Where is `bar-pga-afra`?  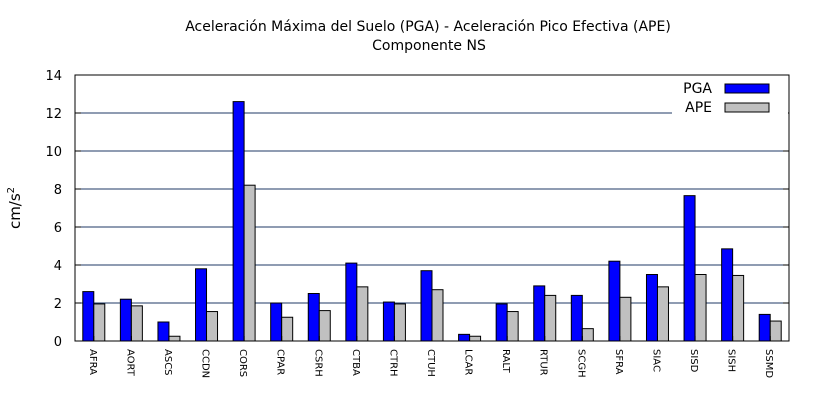
bar-pga-afra is located at coordinates (88, 316).